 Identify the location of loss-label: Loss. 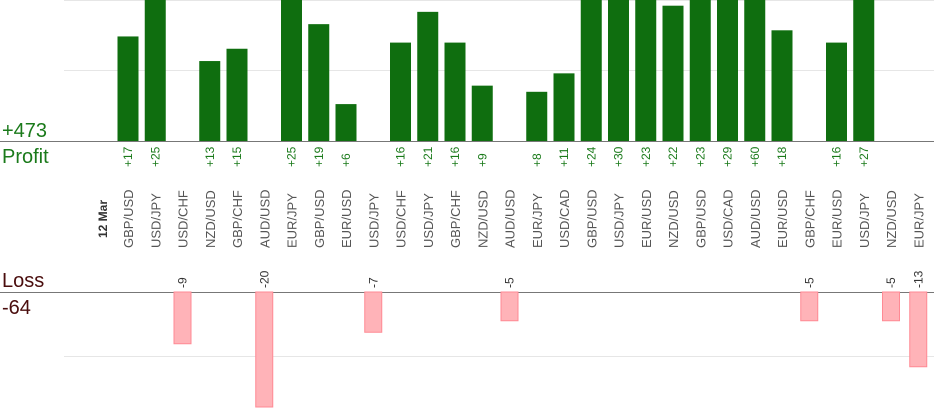
(23, 281).